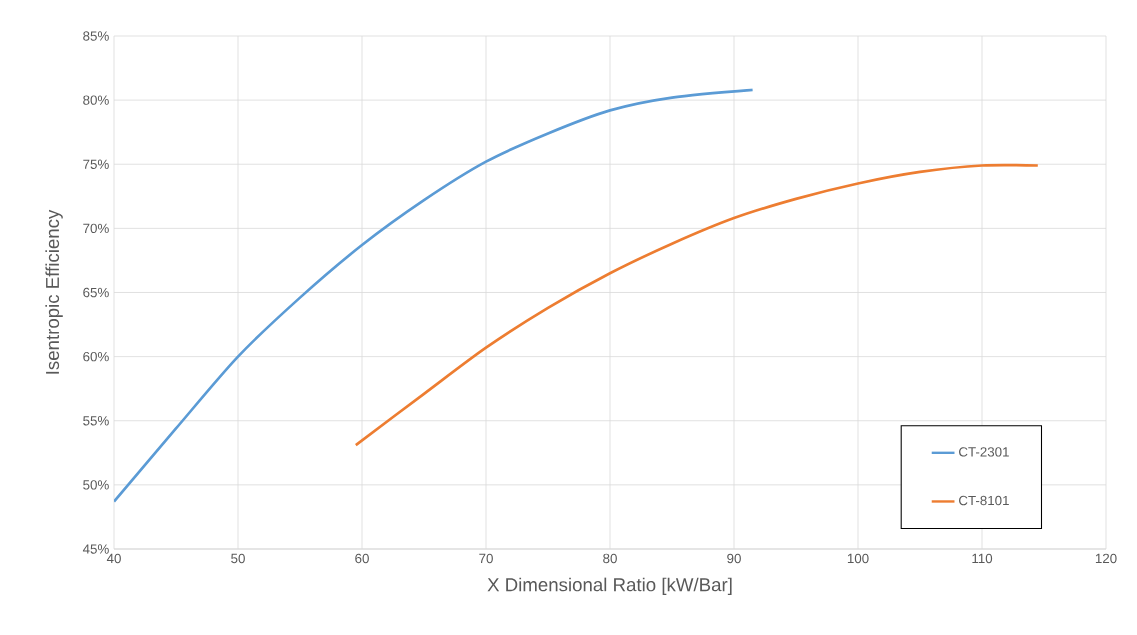 The image size is (1137, 635). Describe the element at coordinates (984, 452) in the screenshot. I see `legend-label: CT-2301` at that location.